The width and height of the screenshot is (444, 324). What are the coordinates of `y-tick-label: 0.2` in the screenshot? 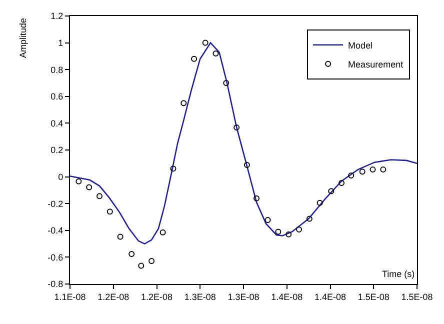 It's located at (57, 150).